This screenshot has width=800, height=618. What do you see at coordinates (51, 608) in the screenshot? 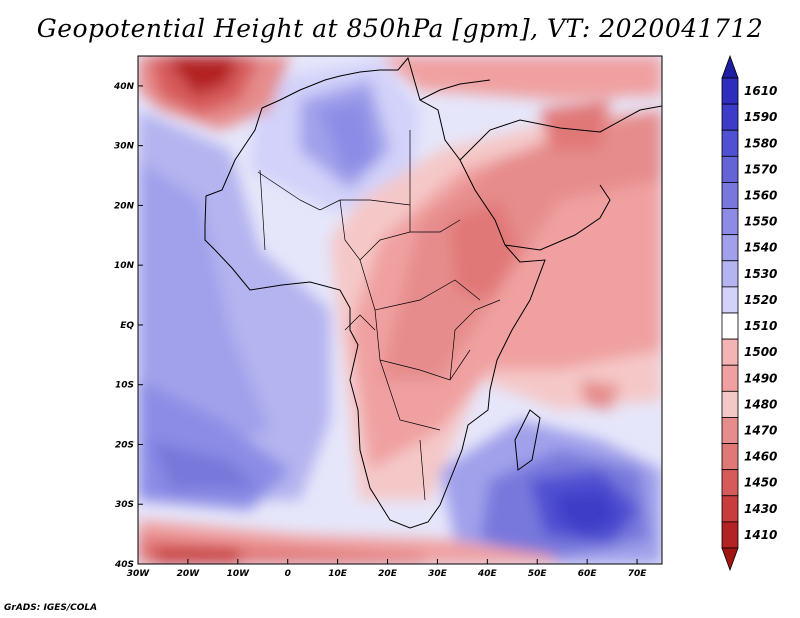
I see `grads-credit: GrADS: IGES/COLA` at bounding box center [51, 608].